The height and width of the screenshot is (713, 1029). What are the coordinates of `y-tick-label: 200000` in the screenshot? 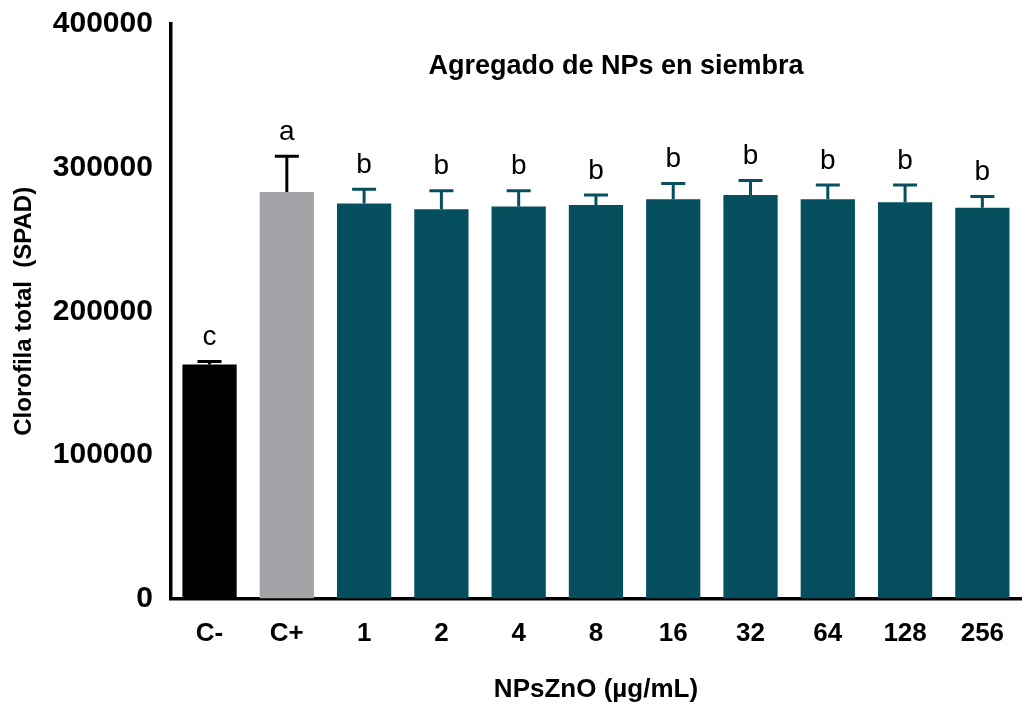 It's located at (102, 309).